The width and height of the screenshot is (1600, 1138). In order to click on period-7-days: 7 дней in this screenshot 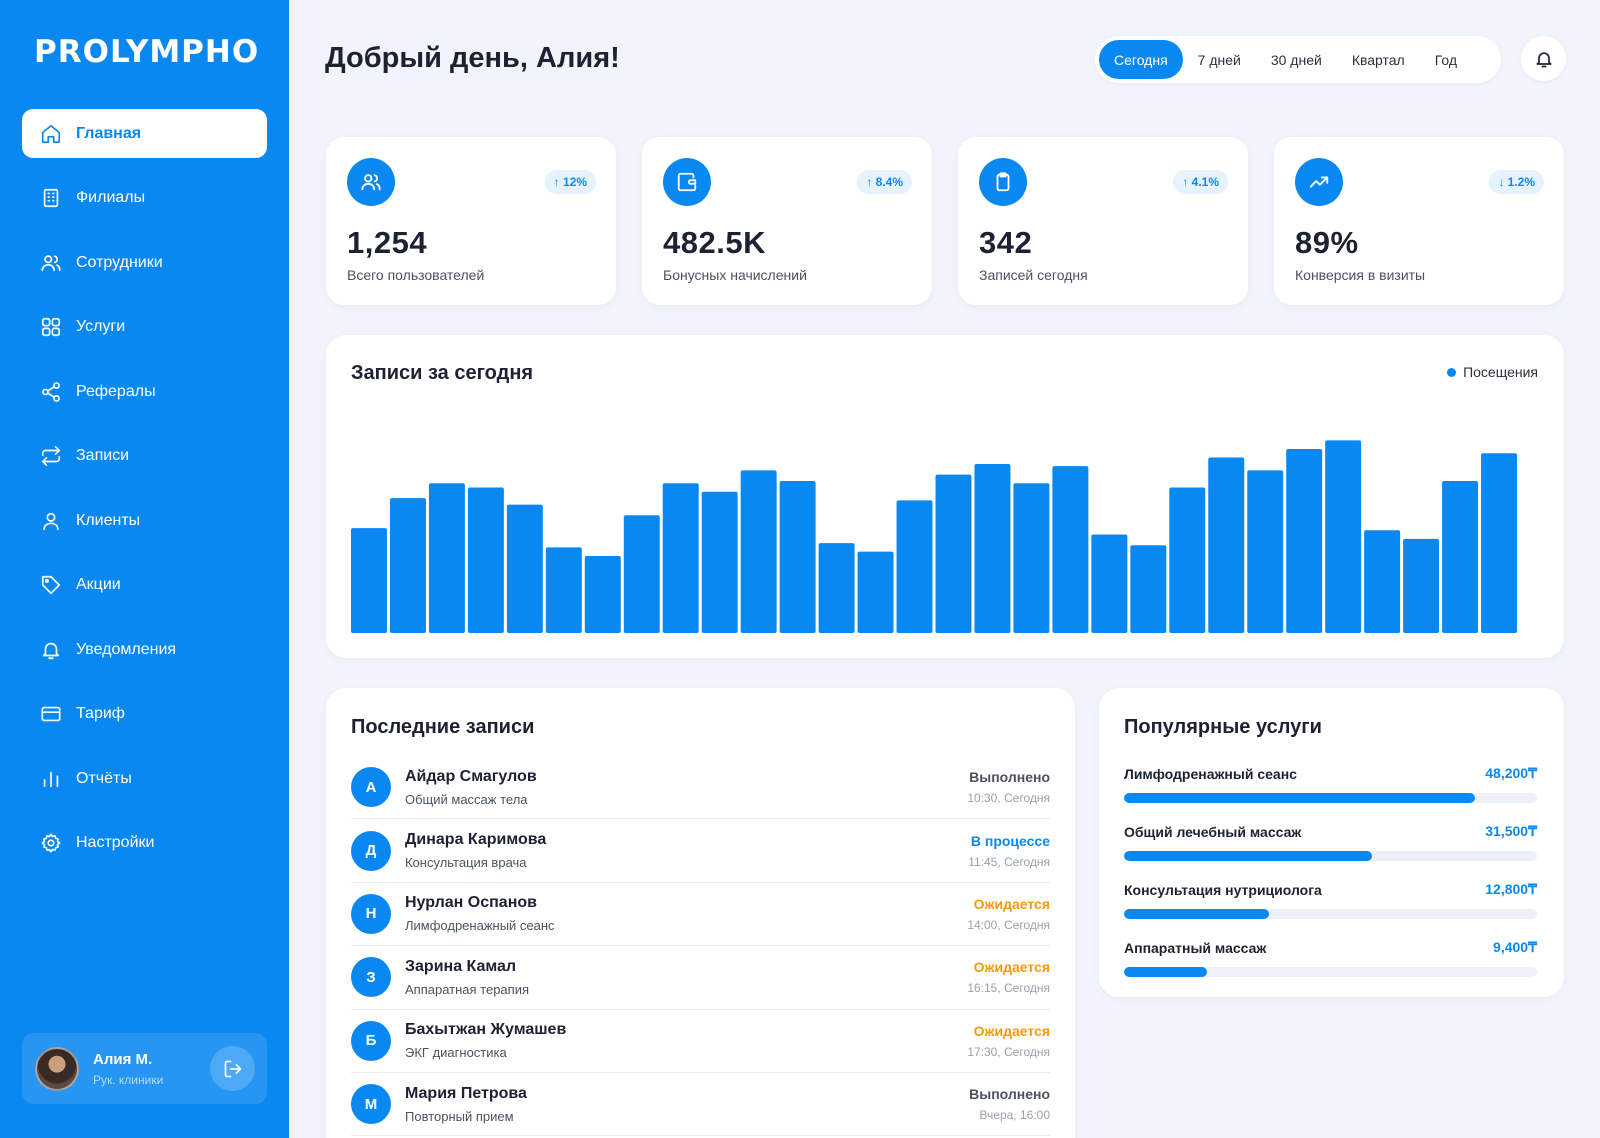, I will do `click(1219, 59)`.